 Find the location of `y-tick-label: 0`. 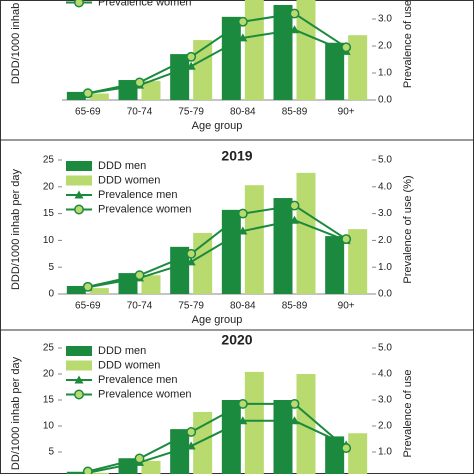

y-tick-label: 0 is located at coordinates (51, 294).